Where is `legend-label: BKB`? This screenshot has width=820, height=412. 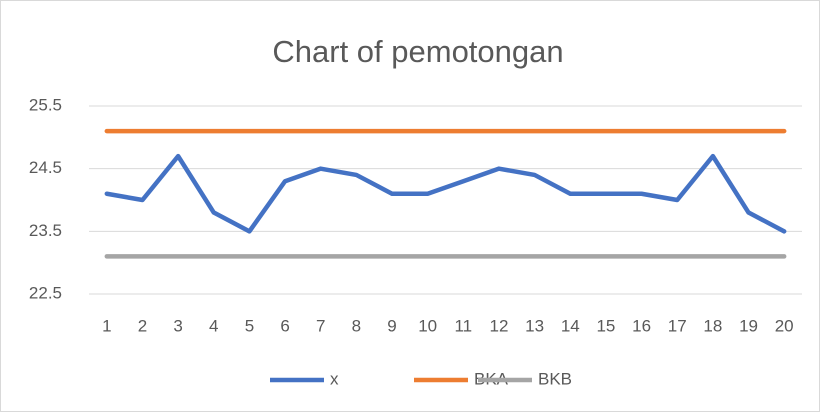 legend-label: BKB is located at coordinates (555, 378).